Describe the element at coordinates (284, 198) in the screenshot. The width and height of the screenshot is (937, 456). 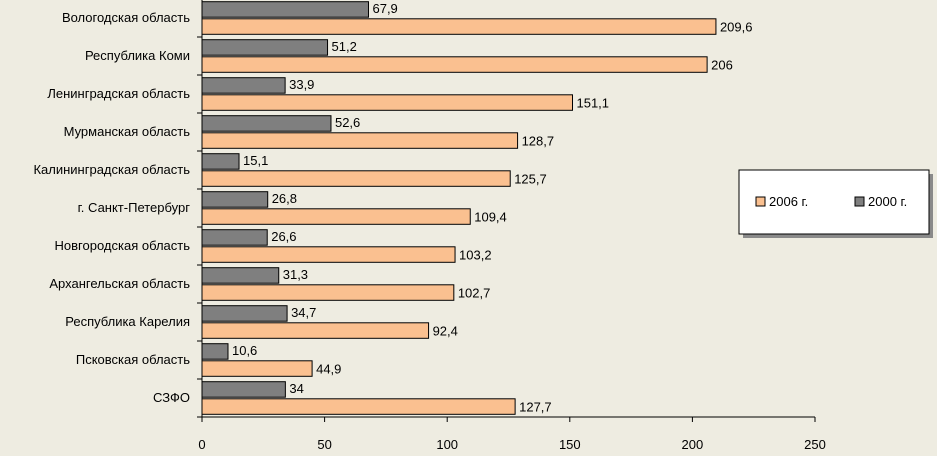
I see `data-label-2000: 26,8` at that location.